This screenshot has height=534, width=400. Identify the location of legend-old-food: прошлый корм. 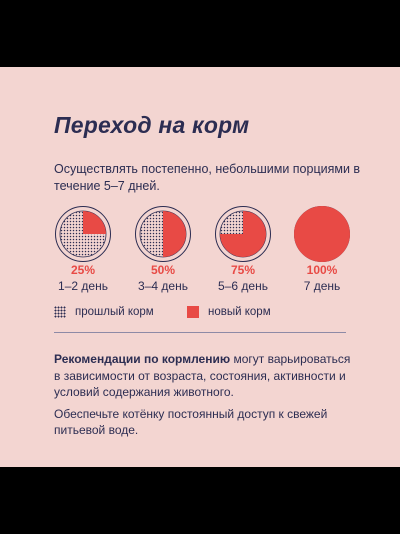
(104, 312).